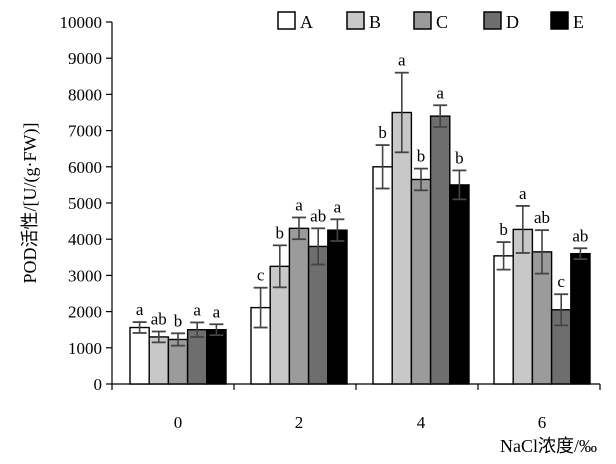 The height and width of the screenshot is (464, 616). Describe the element at coordinates (512, 22) in the screenshot. I see `legend-label: D` at that location.